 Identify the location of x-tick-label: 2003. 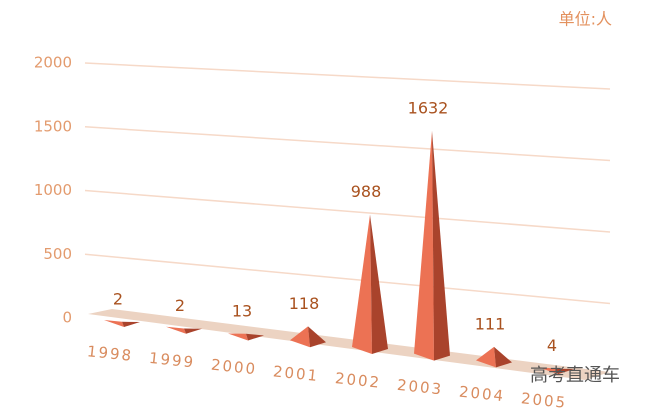
(420, 387).